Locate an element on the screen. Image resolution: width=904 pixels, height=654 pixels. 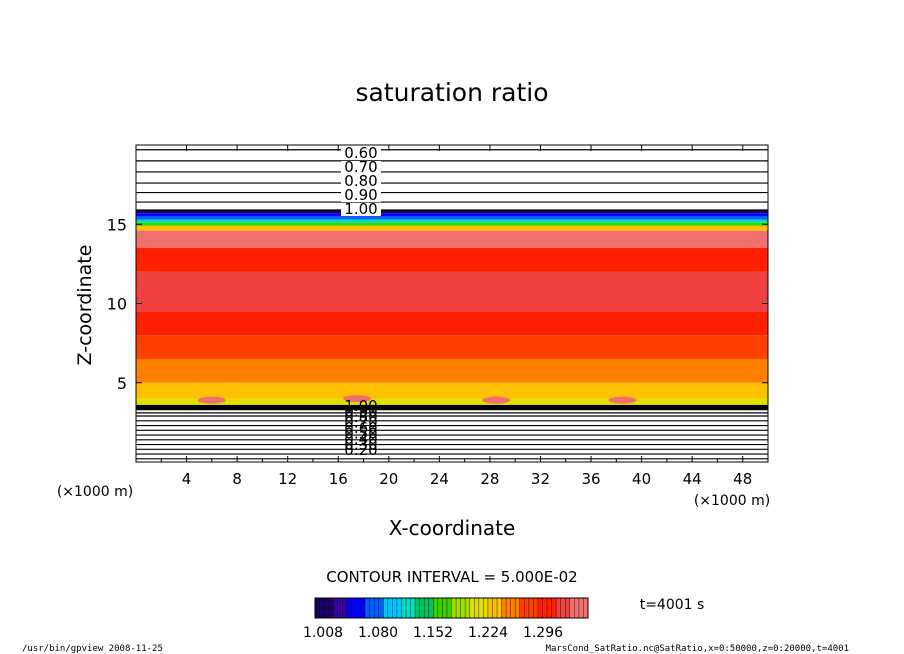
colorbar-tick-labels: 1.008 1.080 1.152 1.224 1.296 is located at coordinates (433, 633).